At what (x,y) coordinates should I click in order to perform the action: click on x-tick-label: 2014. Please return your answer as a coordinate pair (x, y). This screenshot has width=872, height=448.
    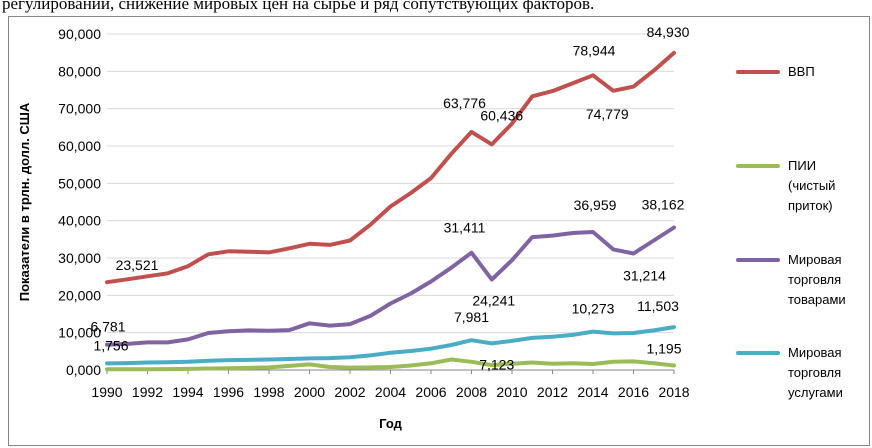
    Looking at the image, I should click on (592, 392).